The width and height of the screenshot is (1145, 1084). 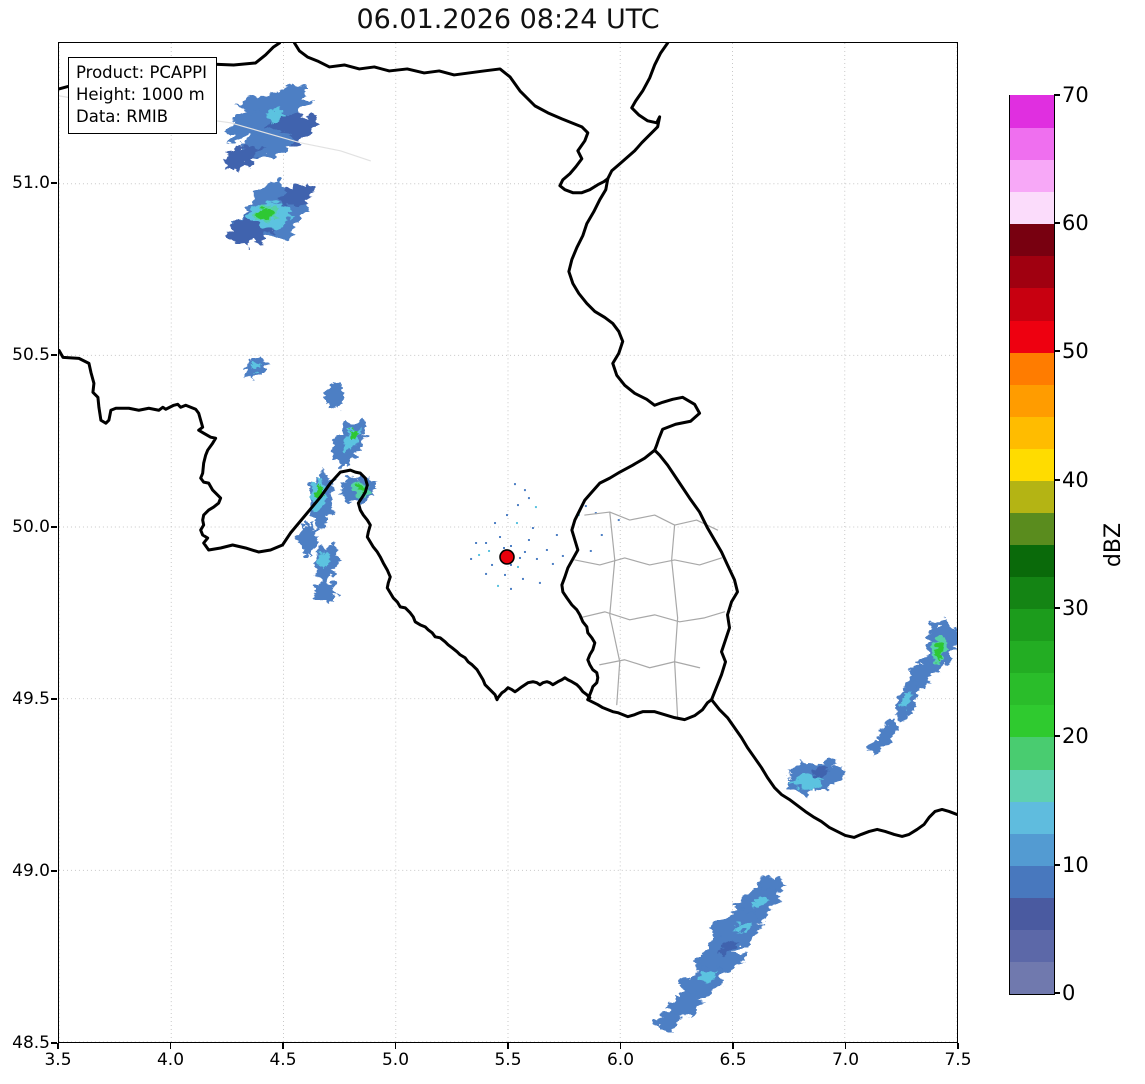 What do you see at coordinates (508, 19) in the screenshot?
I see `figure-title: 06.01.2026 08:24 UTC` at bounding box center [508, 19].